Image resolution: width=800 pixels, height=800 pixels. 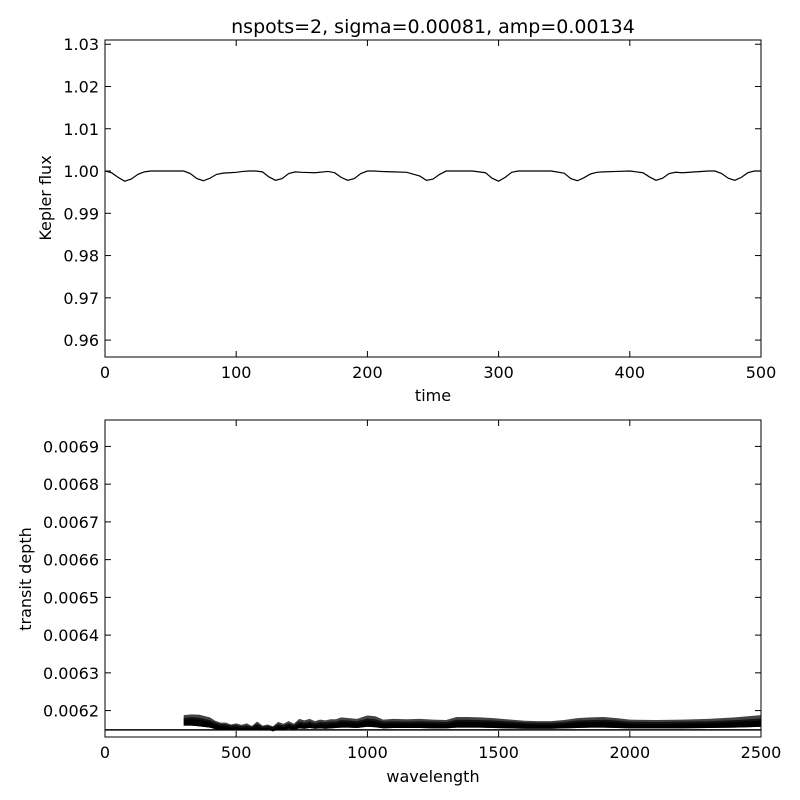 What do you see at coordinates (81, 86) in the screenshot?
I see `top-y-tick-label: 1.02` at bounding box center [81, 86].